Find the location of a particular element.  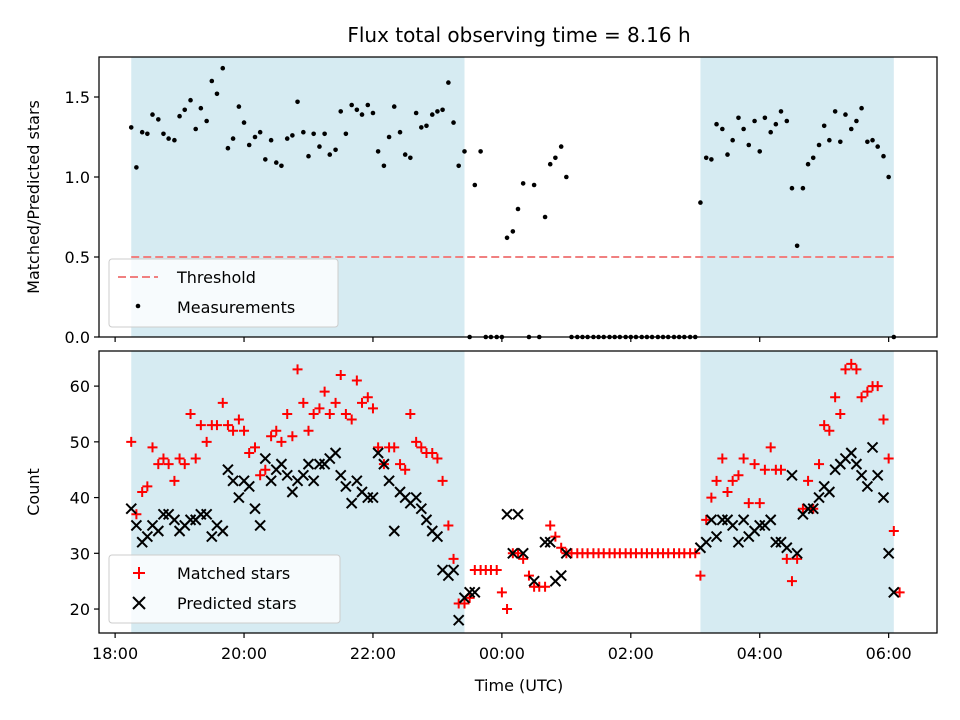

top-ytick-label-1: 0.5 is located at coordinates (77, 257).